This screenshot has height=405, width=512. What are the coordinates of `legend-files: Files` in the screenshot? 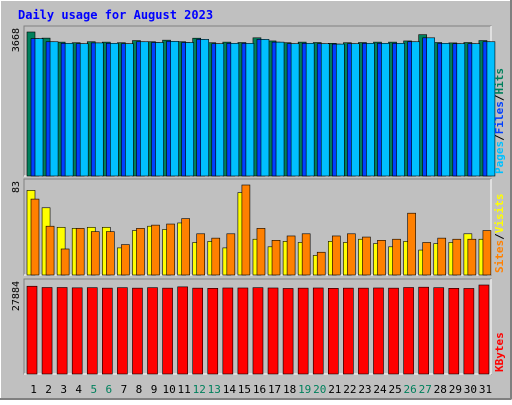 It's located at (499, 117).